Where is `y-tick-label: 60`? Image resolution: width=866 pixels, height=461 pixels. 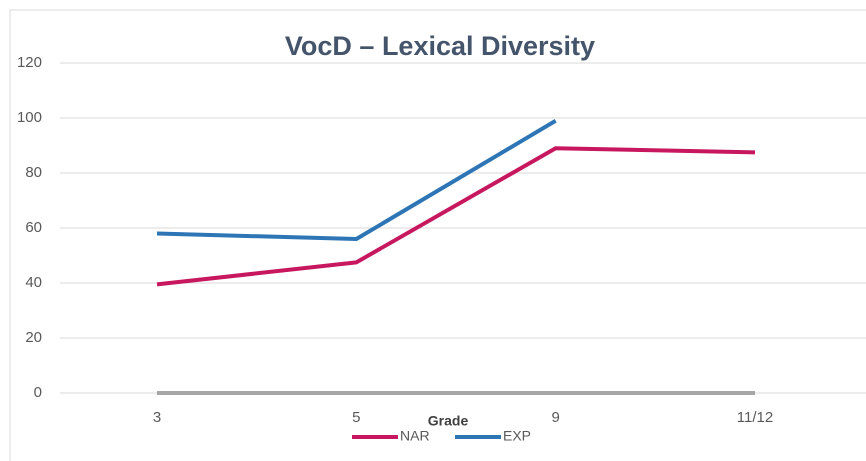 y-tick-label: 60 is located at coordinates (33, 227).